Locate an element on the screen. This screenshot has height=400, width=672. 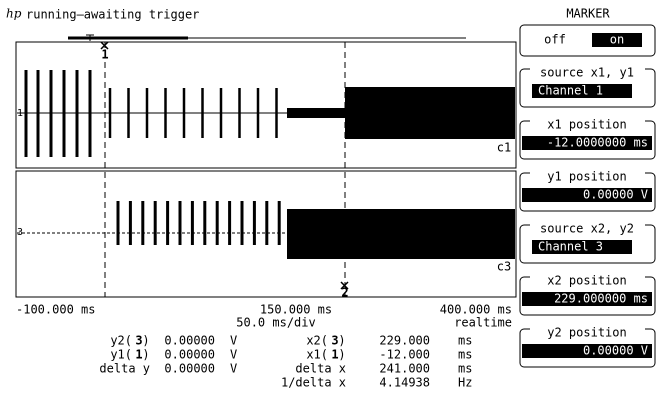
readout-label: y2( is located at coordinates (121, 341).